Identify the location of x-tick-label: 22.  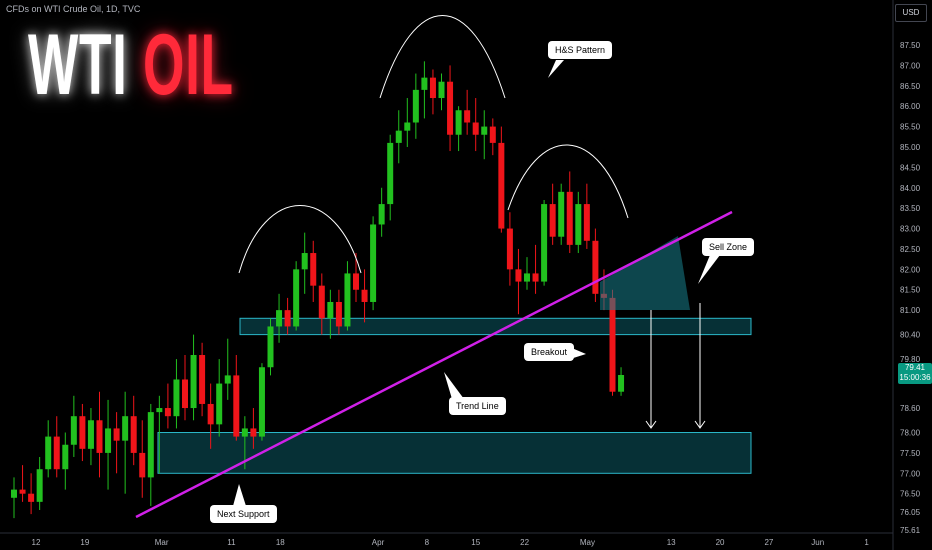
(524, 542).